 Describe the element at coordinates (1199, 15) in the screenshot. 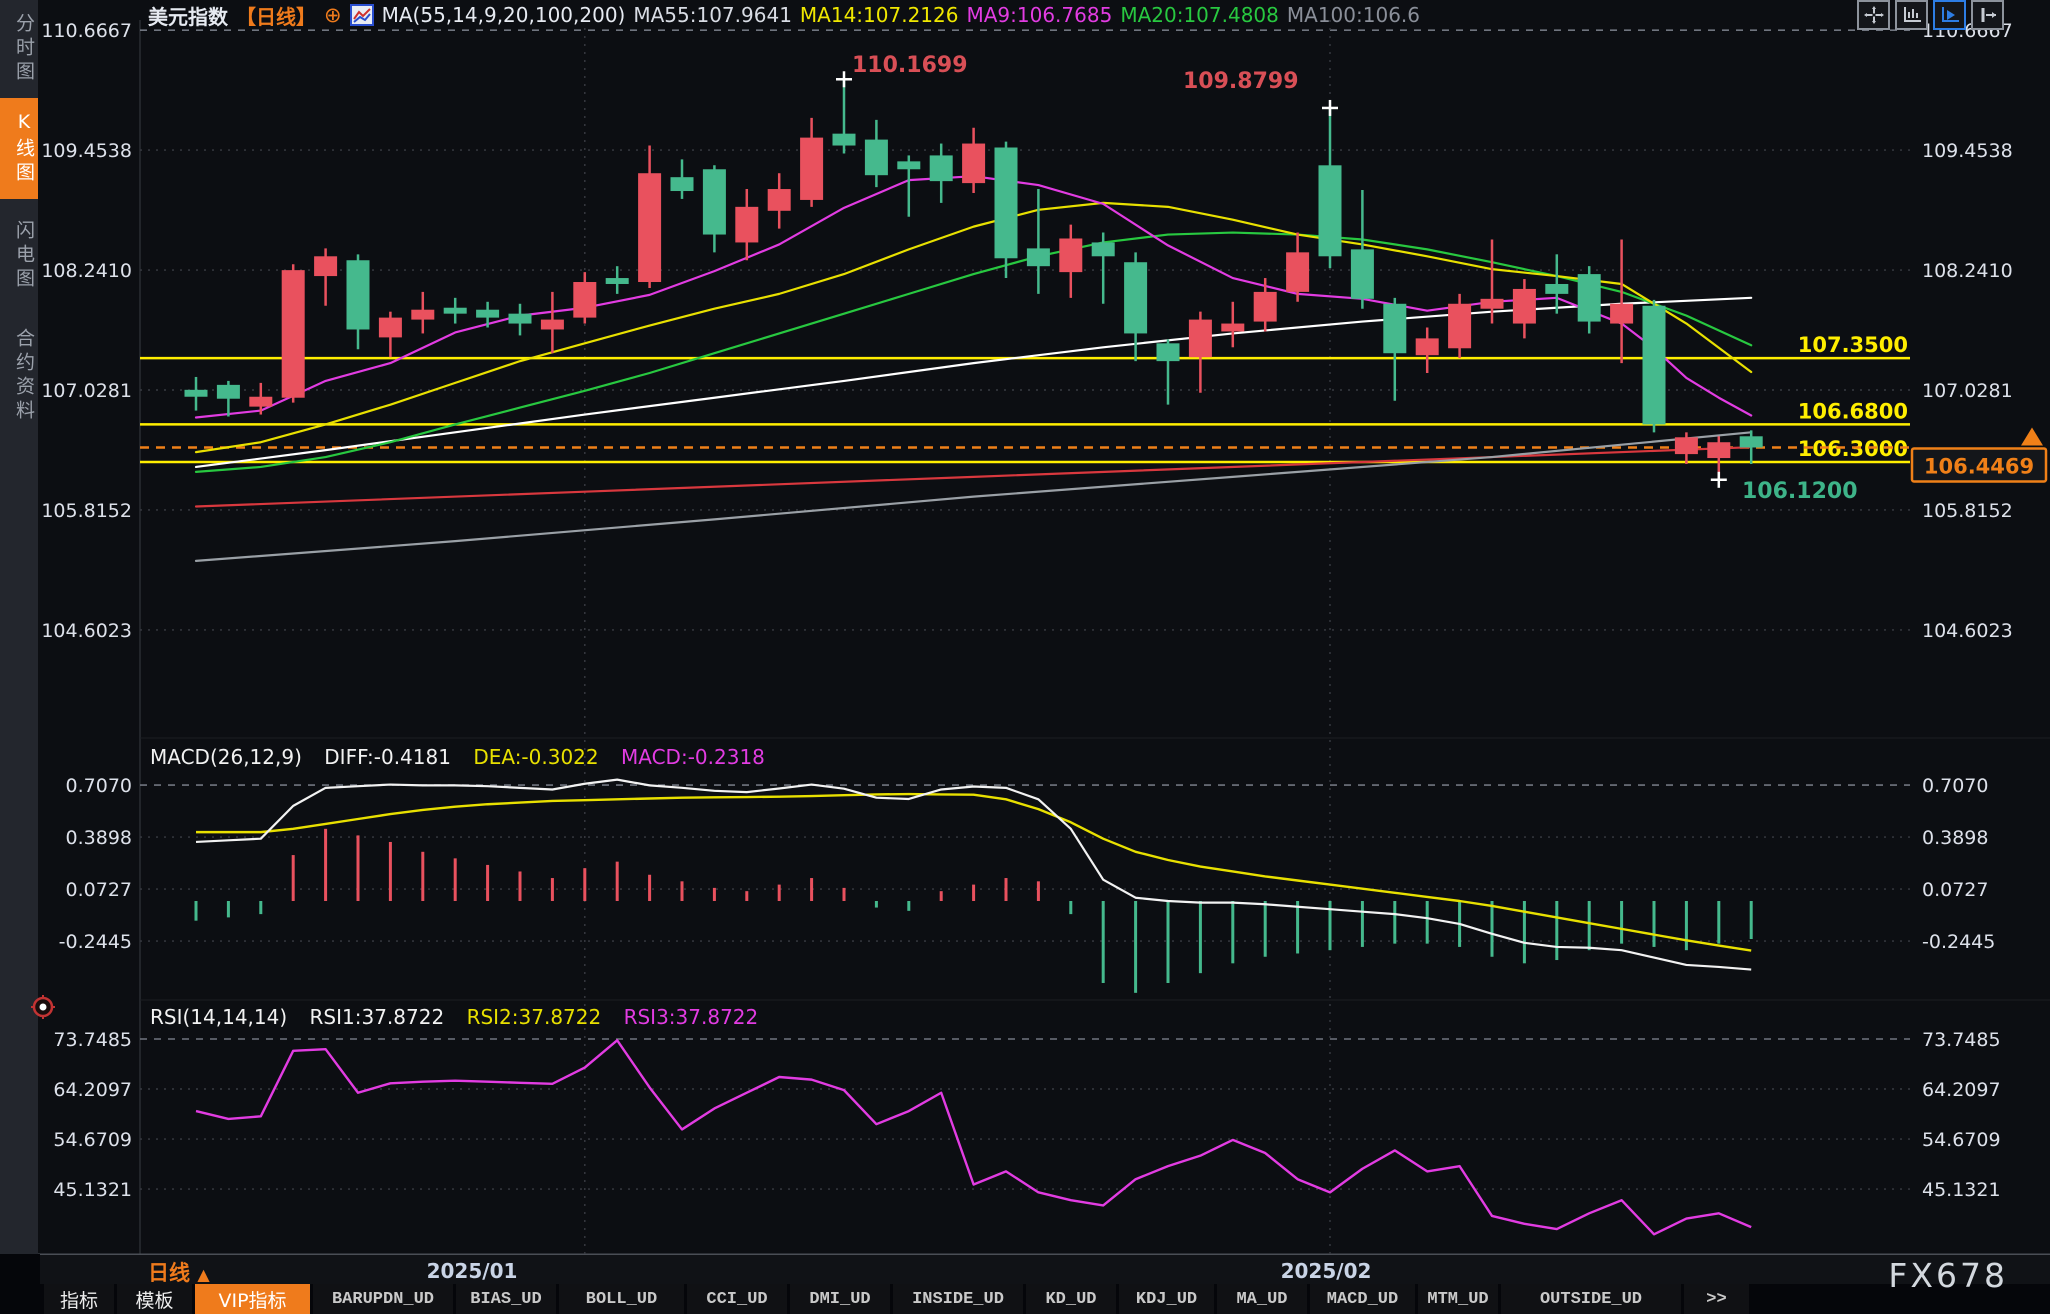

I see `ma20-value: MA20:107.4808` at that location.